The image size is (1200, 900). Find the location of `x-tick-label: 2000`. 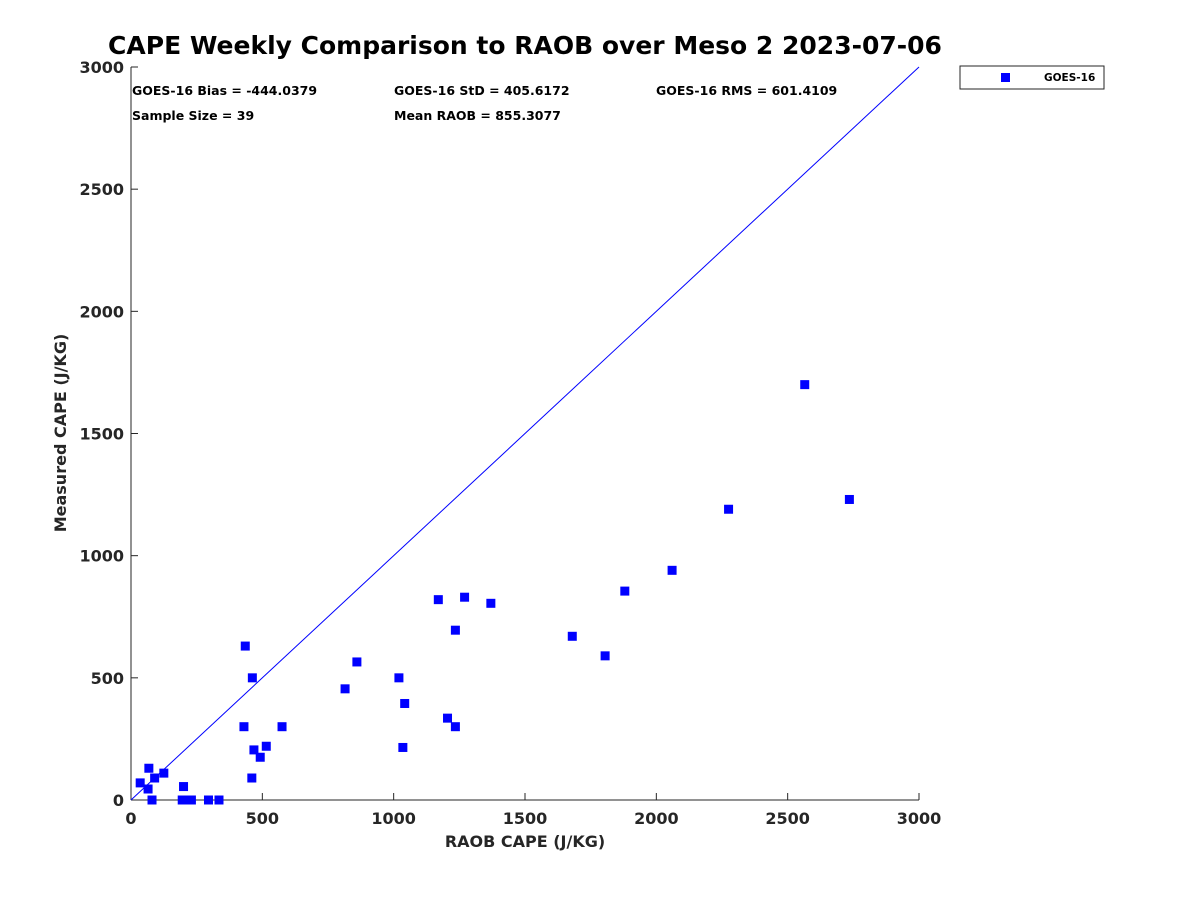

x-tick-label: 2000 is located at coordinates (656, 818).